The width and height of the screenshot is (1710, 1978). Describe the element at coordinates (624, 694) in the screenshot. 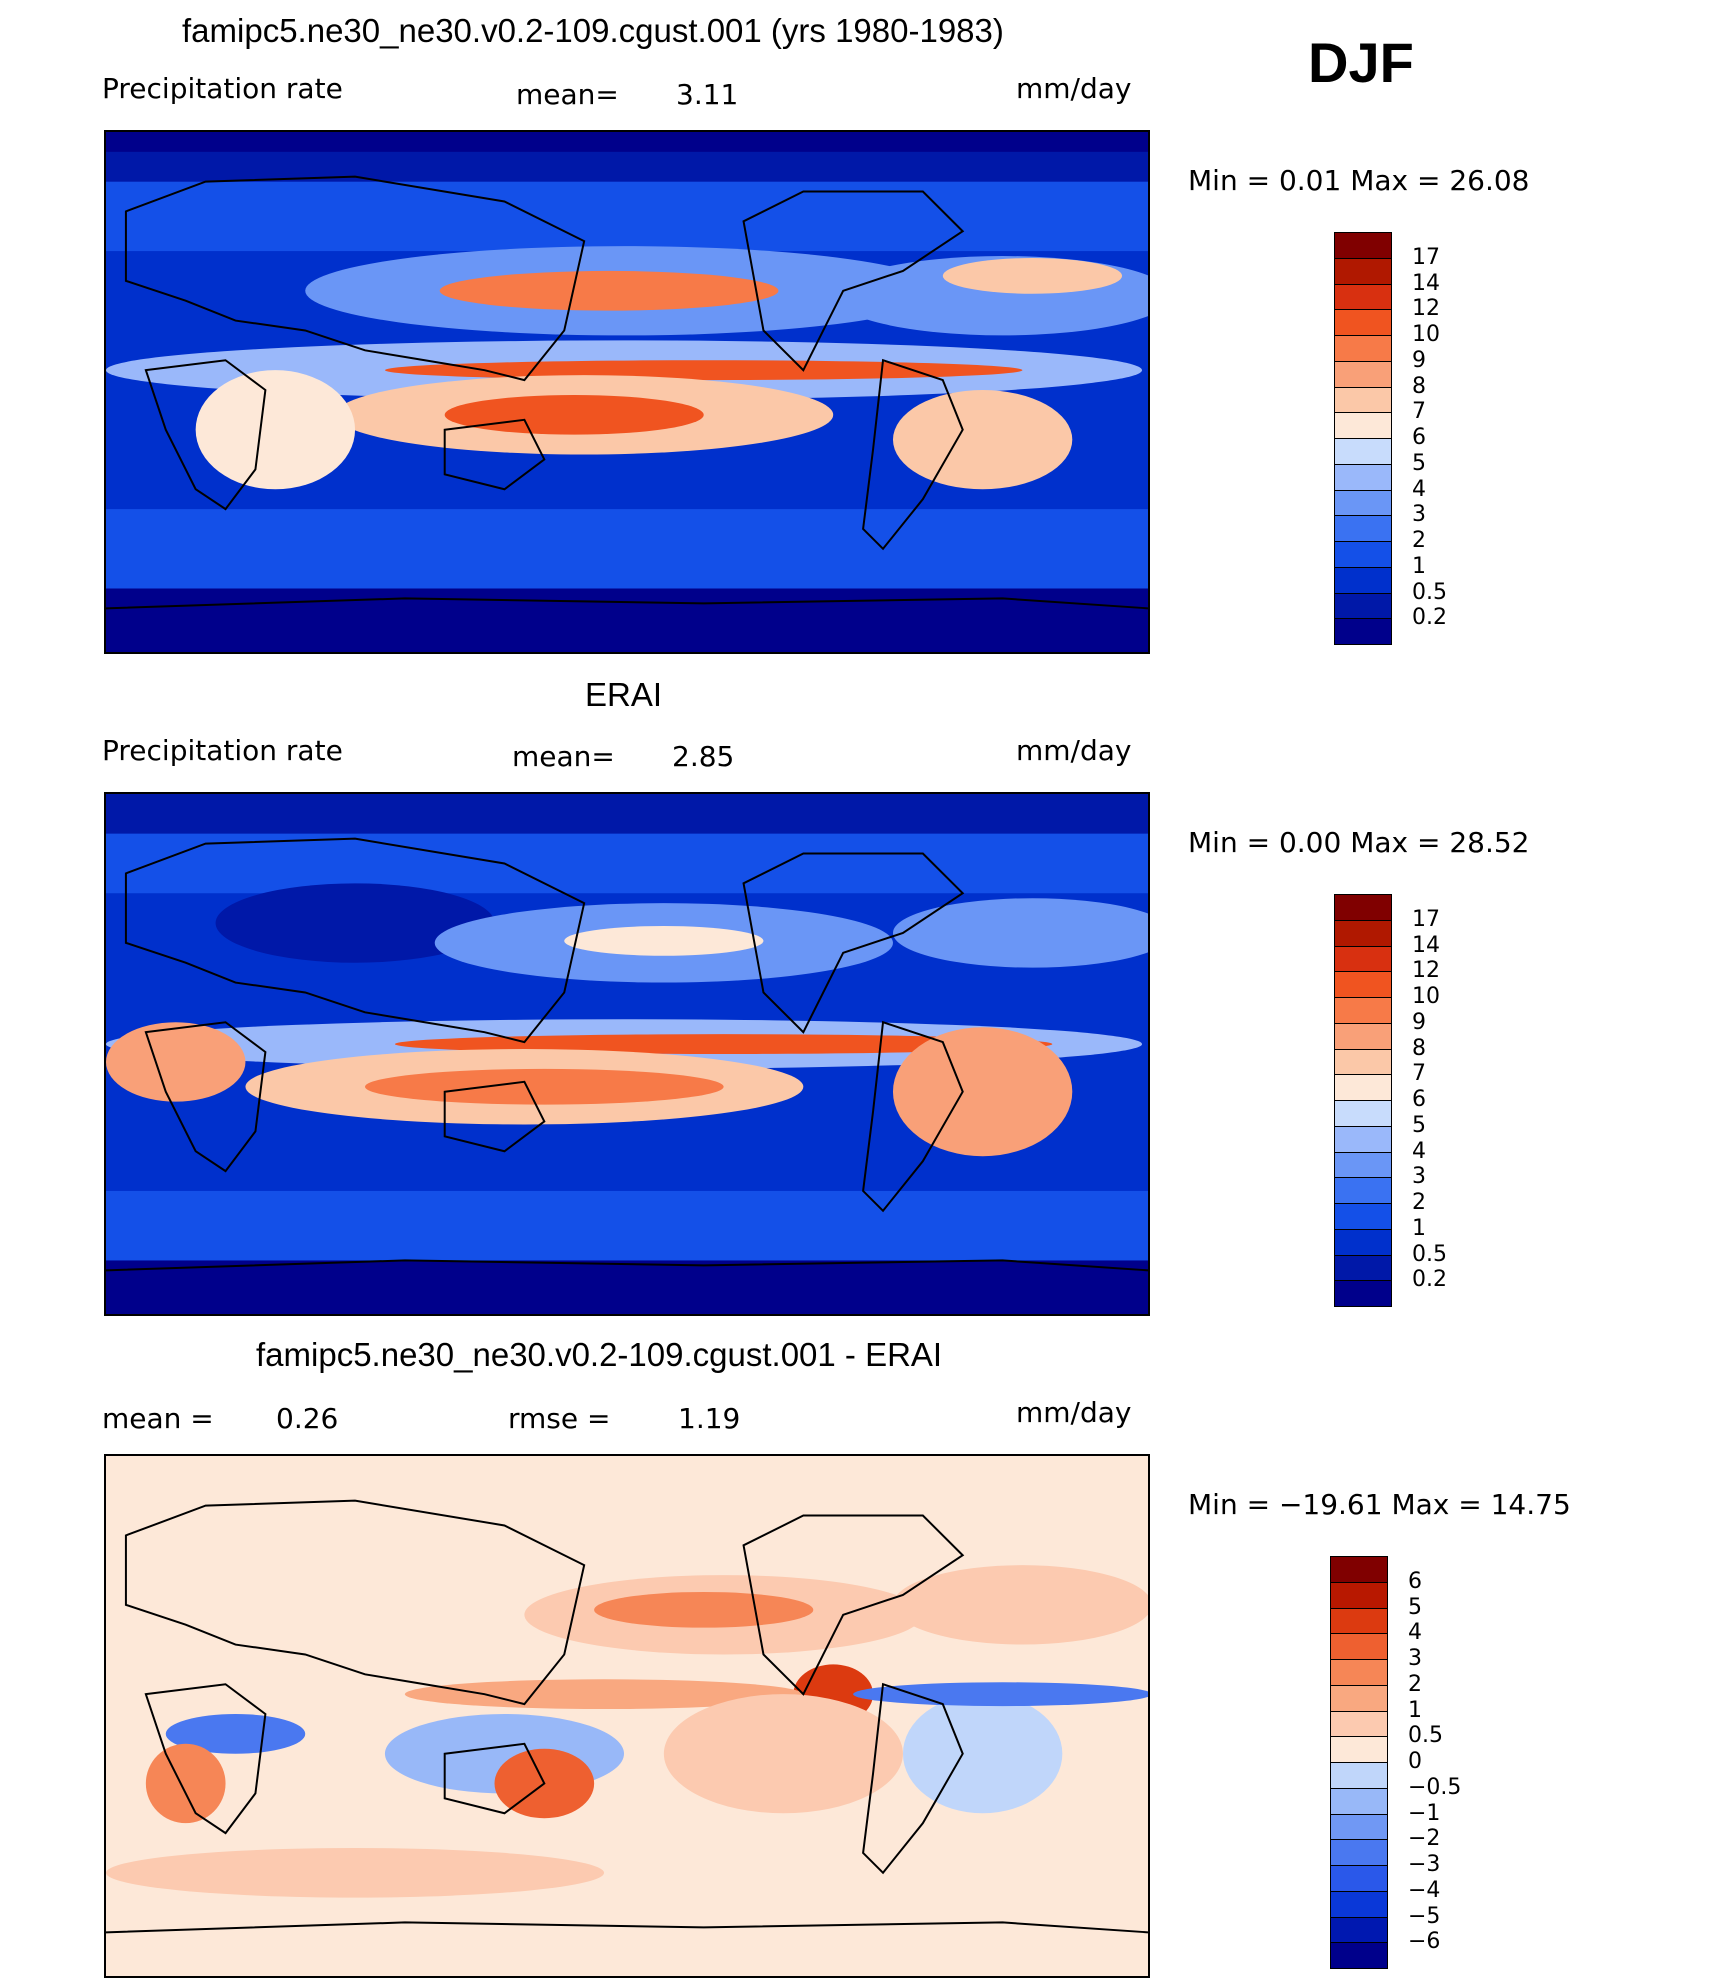

I see `panel2-title: ERAI` at that location.